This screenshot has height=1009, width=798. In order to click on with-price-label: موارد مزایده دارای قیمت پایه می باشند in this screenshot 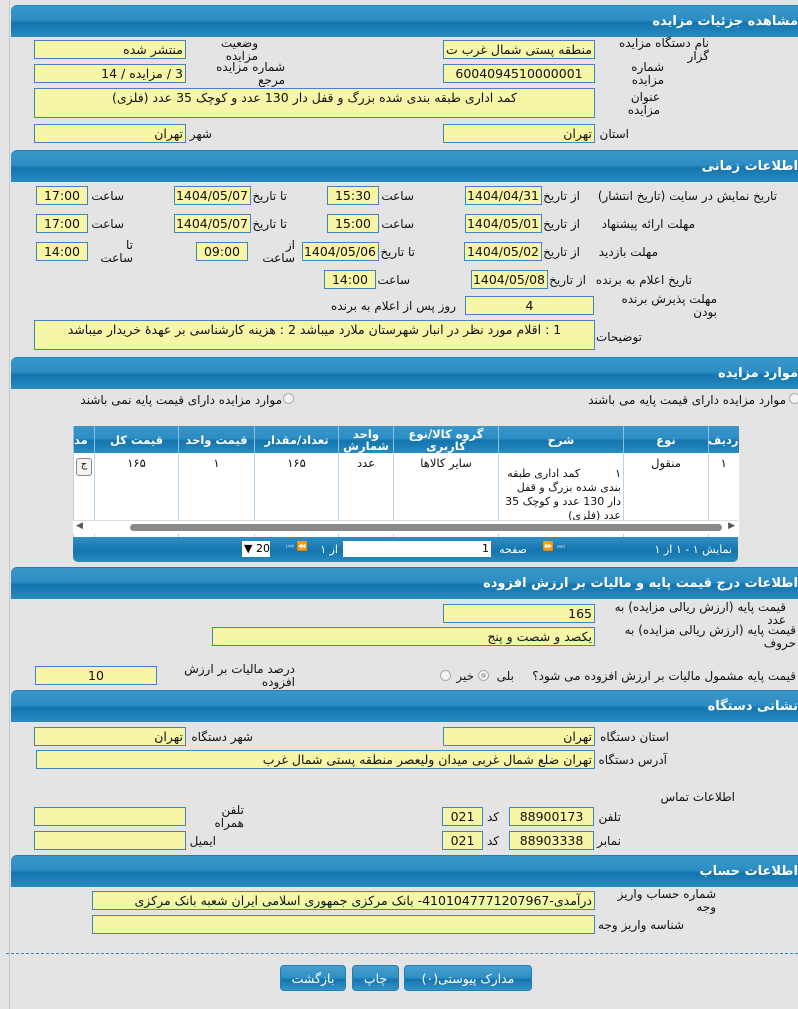, I will do `click(687, 400)`.